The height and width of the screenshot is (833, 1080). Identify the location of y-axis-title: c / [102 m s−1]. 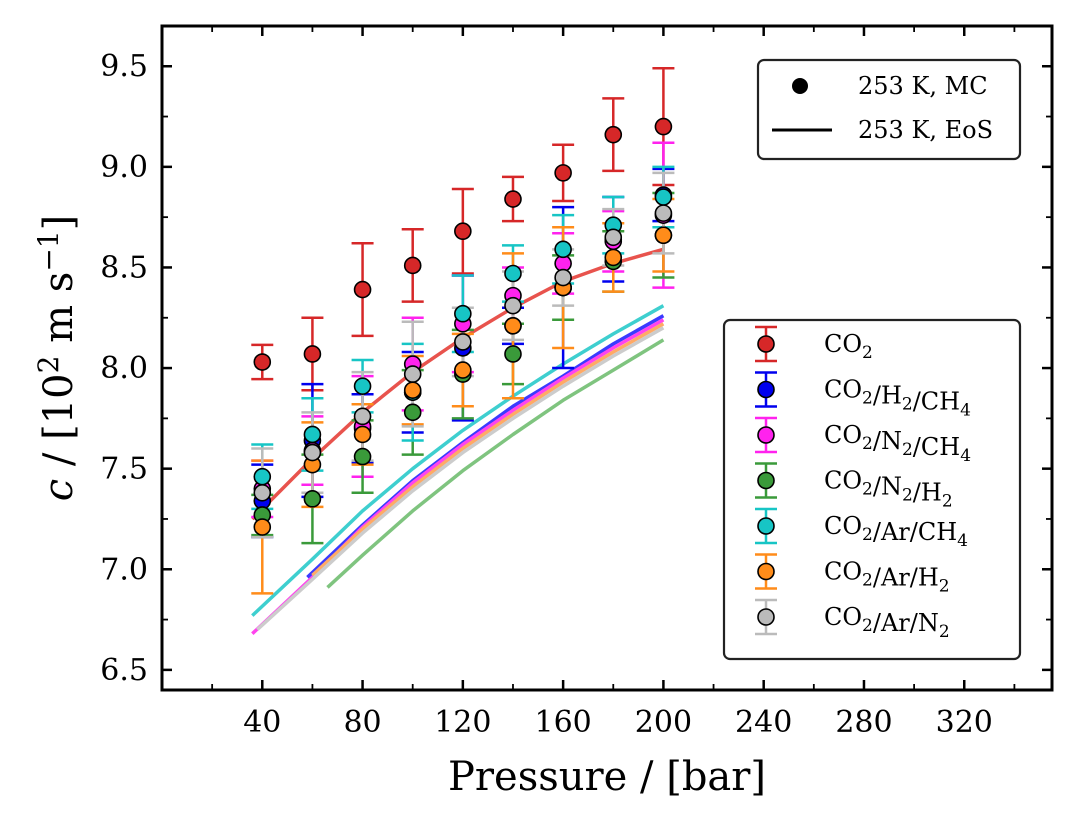
(57, 358).